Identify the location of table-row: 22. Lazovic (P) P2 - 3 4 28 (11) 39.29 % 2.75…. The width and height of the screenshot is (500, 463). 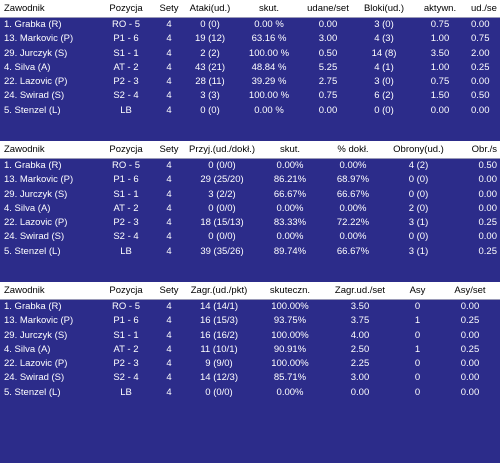
(250, 82).